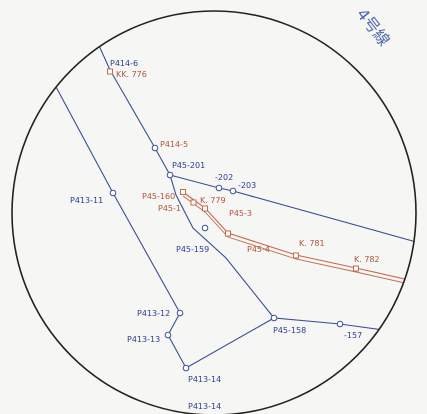  Describe the element at coordinates (247, 185) in the screenshot. I see `label-203: -203` at that location.